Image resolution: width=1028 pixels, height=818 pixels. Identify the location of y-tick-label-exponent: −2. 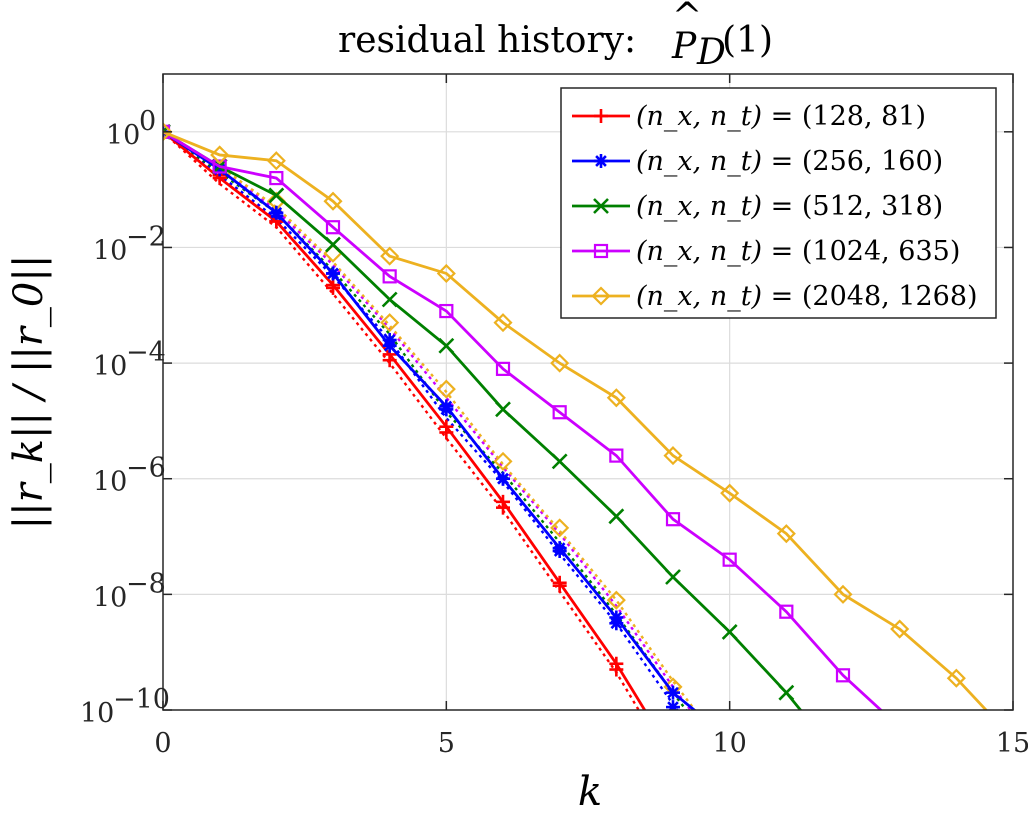
(146, 236).